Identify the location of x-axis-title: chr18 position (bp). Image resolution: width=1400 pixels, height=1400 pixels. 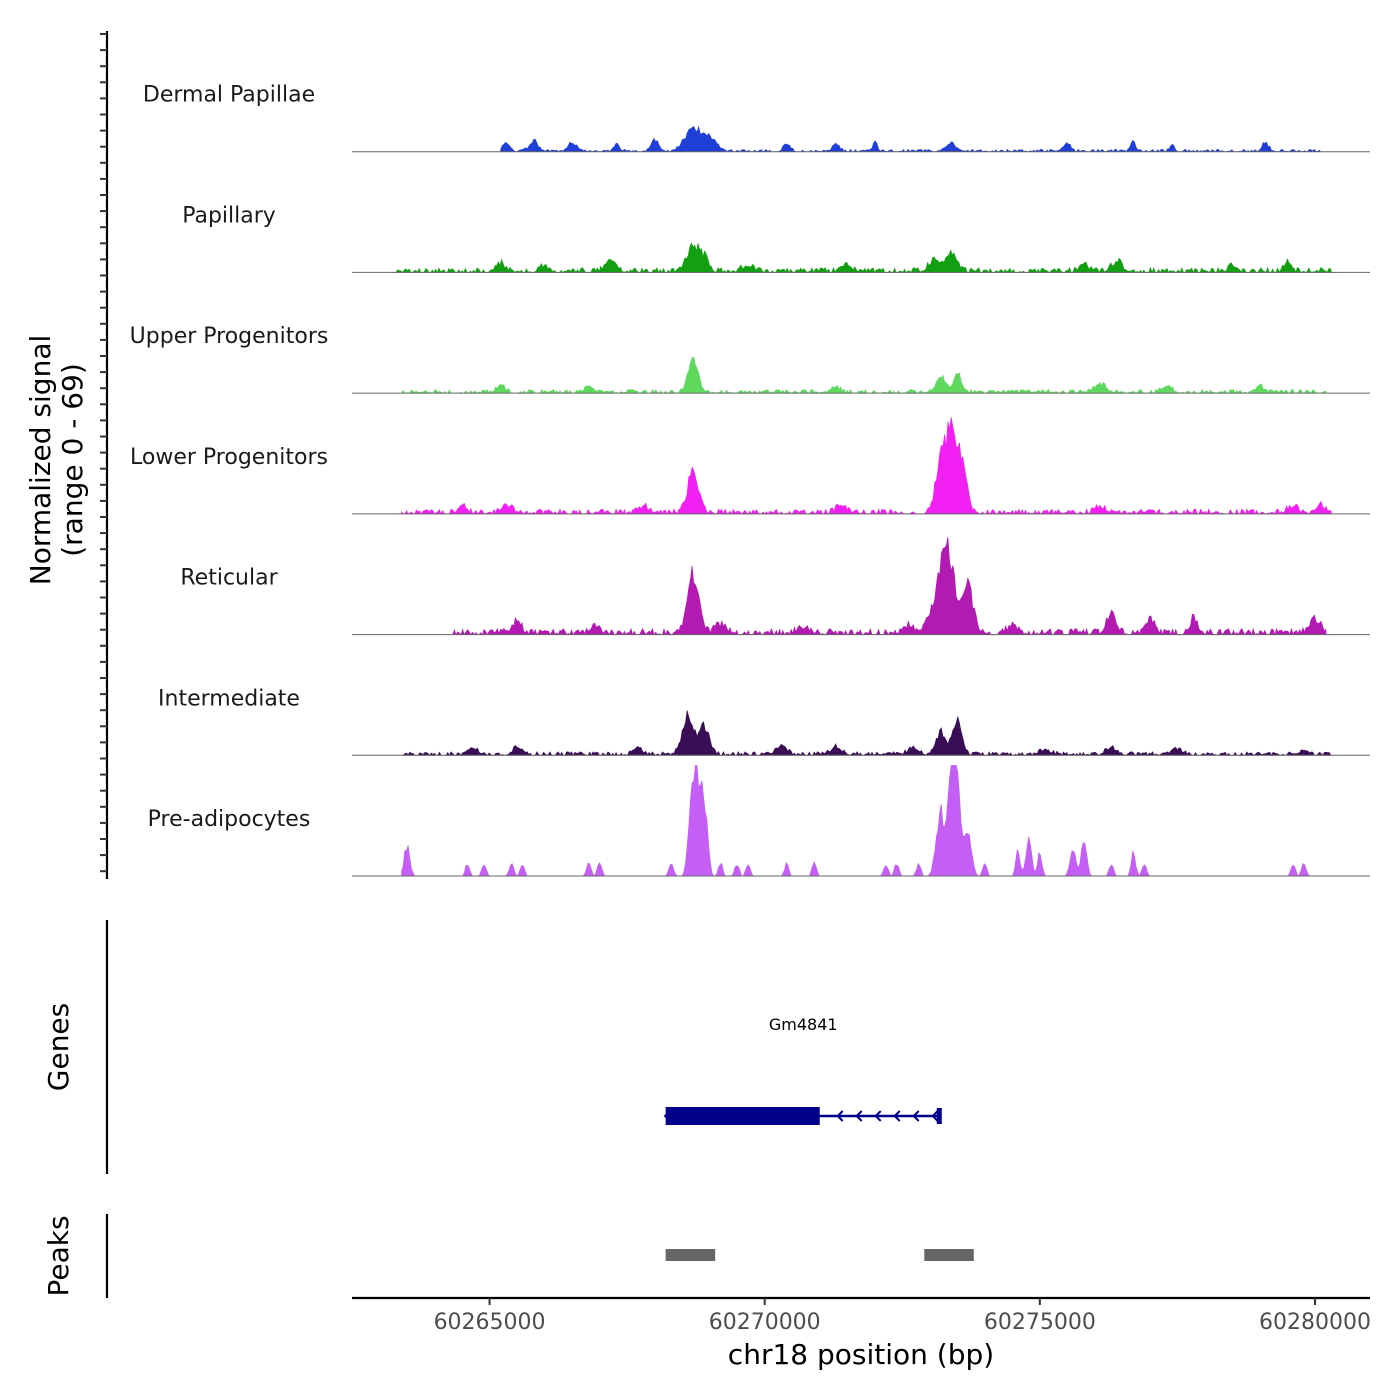
(861, 1354).